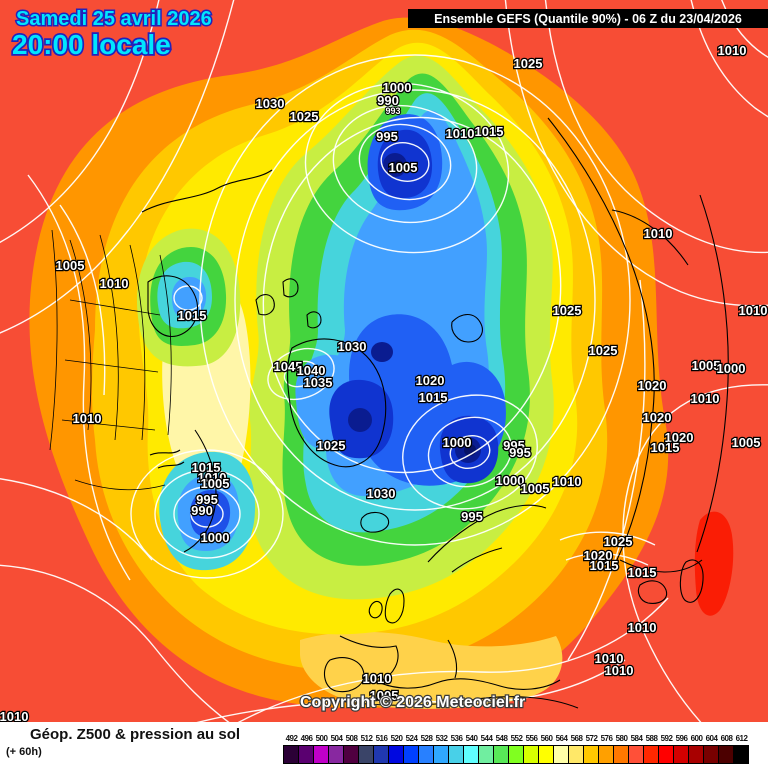 This screenshot has width=768, height=768. What do you see at coordinates (306, 738) in the screenshot?
I see `scale-value: 496` at bounding box center [306, 738].